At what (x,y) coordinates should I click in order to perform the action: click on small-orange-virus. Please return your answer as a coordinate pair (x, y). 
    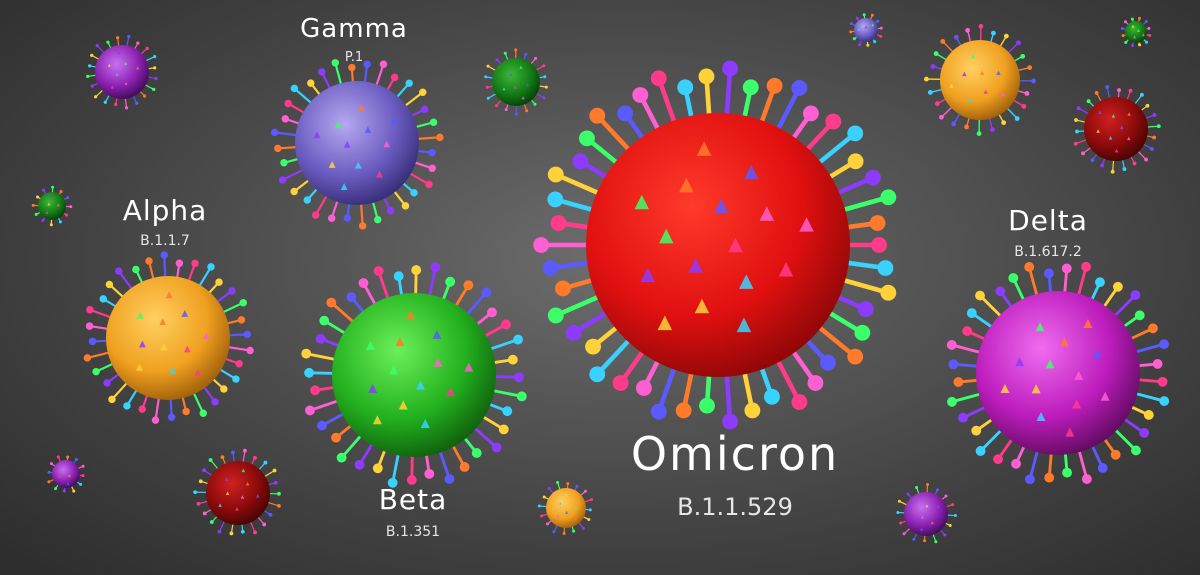
    Looking at the image, I should click on (980, 80).